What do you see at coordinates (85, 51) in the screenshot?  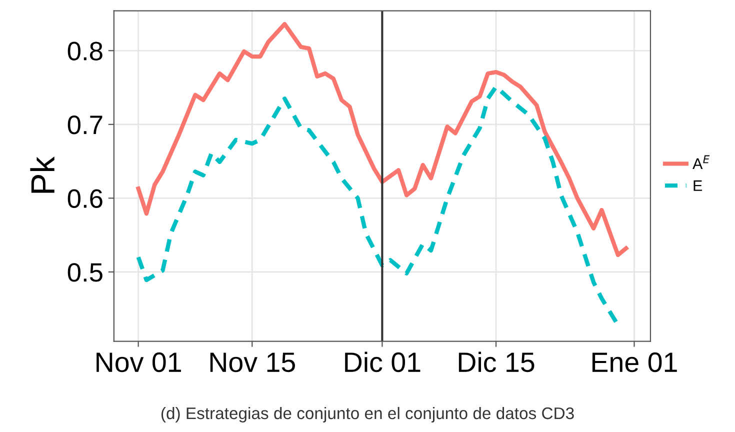 I see `y-tick-label: 0.8` at bounding box center [85, 51].